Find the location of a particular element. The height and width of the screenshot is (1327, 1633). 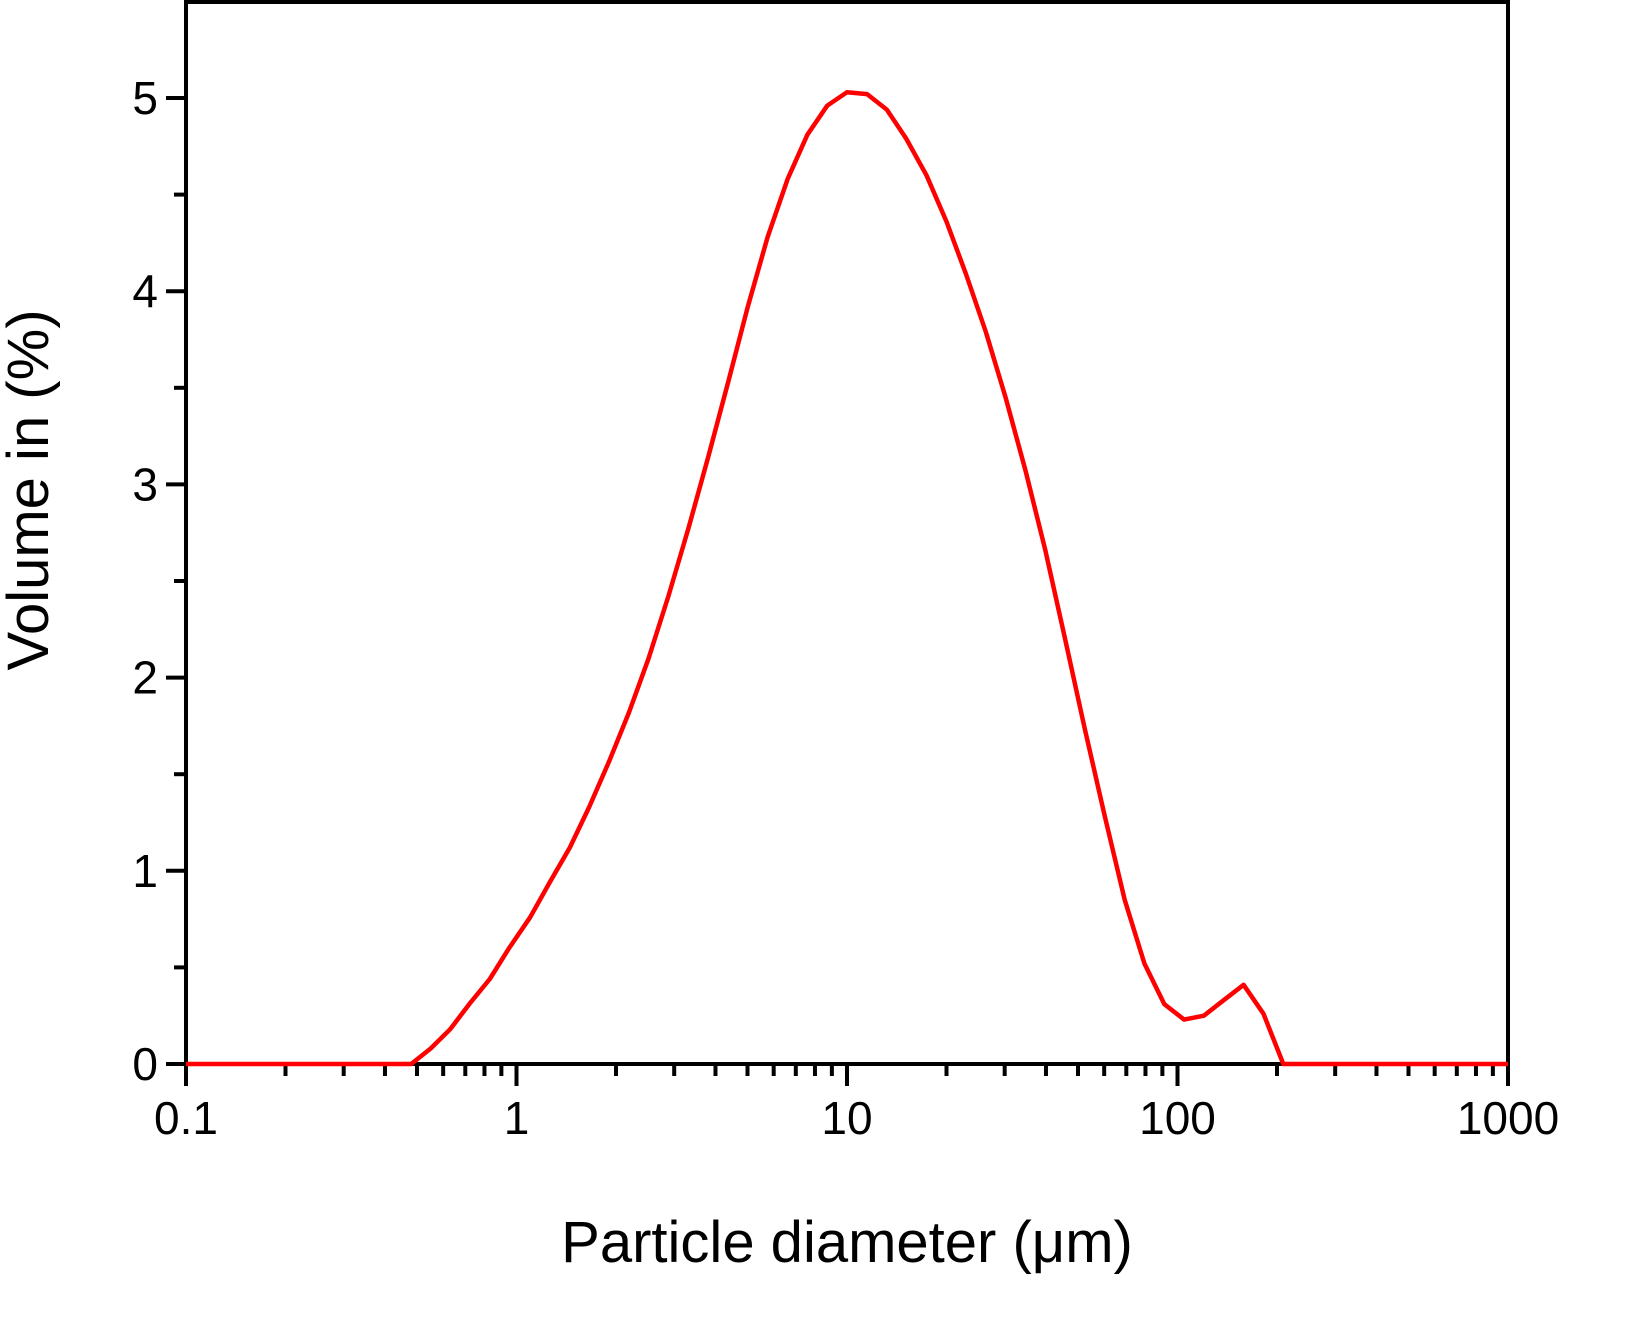

x-axis-title: Particle diameter (μm) is located at coordinates (847, 1242).